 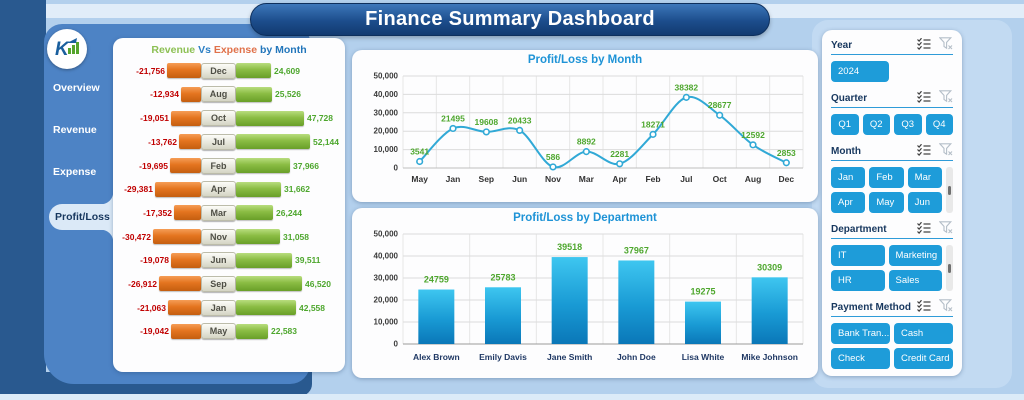 I want to click on revenue-value: 31,662, so click(x=297, y=189).